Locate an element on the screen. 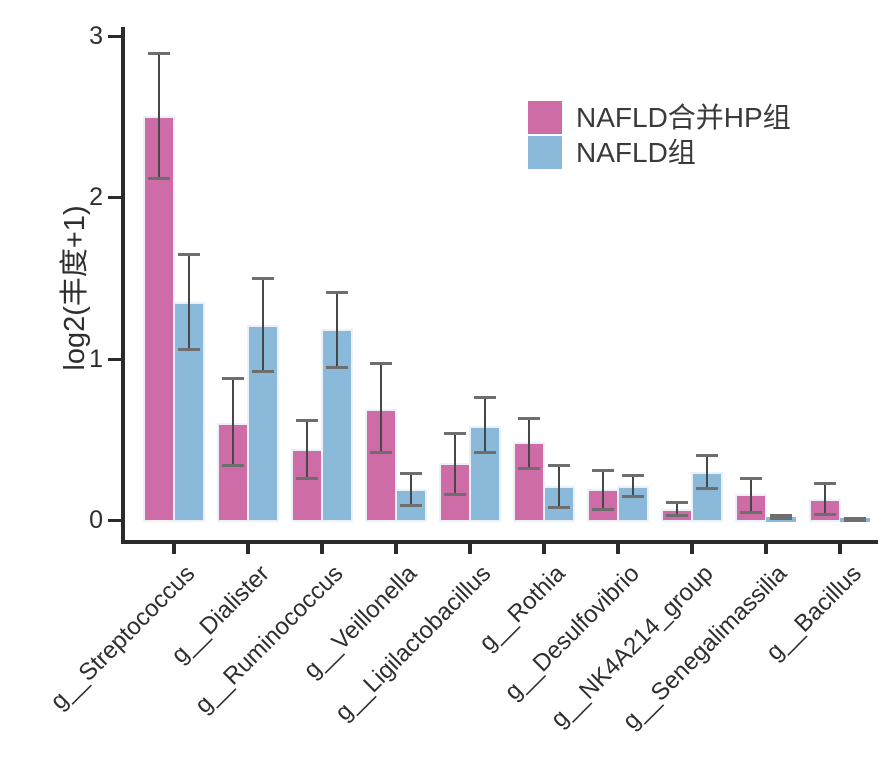  legend-swatch-blue is located at coordinates (545, 152).